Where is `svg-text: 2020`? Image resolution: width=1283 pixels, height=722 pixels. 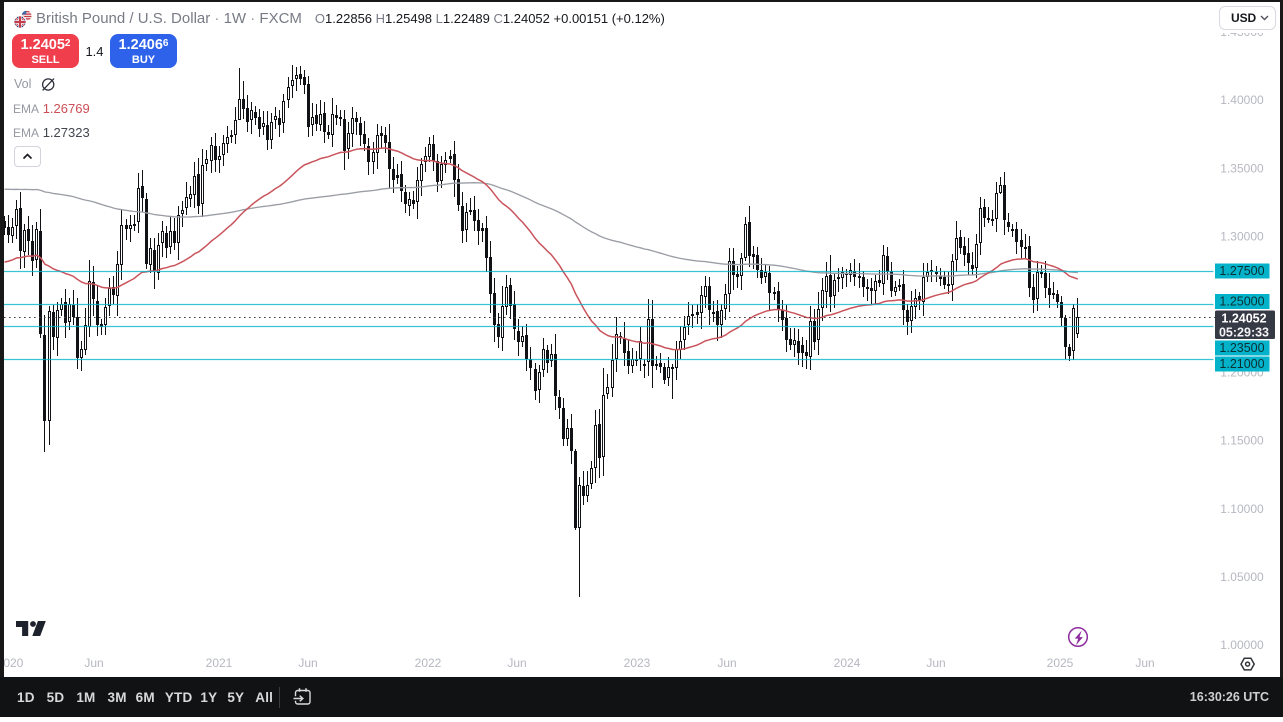
svg-text: 2020 is located at coordinates (12, 663).